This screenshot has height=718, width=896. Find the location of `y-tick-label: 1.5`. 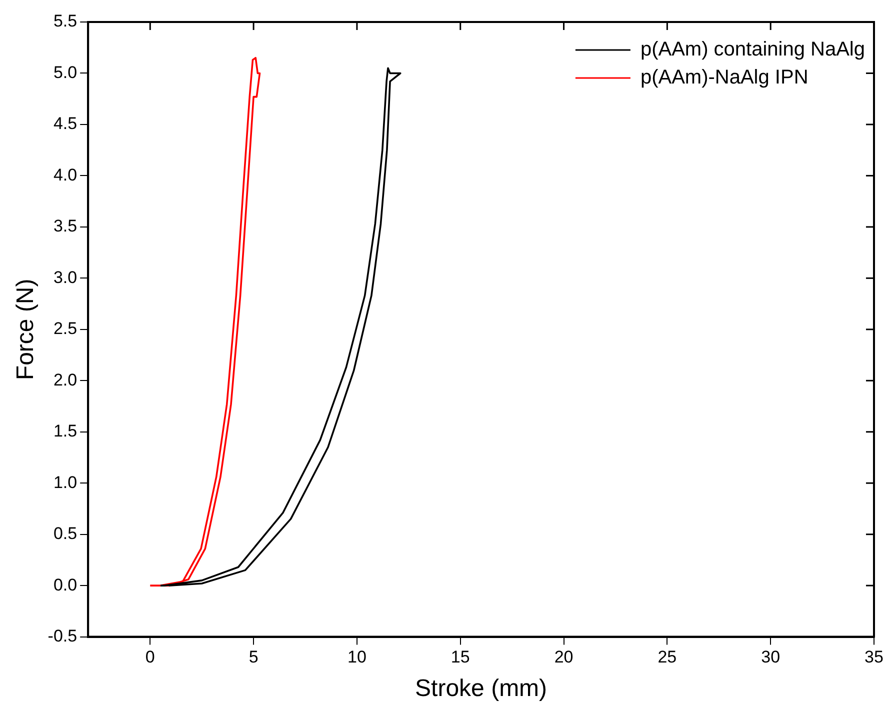

y-tick-label: 1.5 is located at coordinates (65, 431).